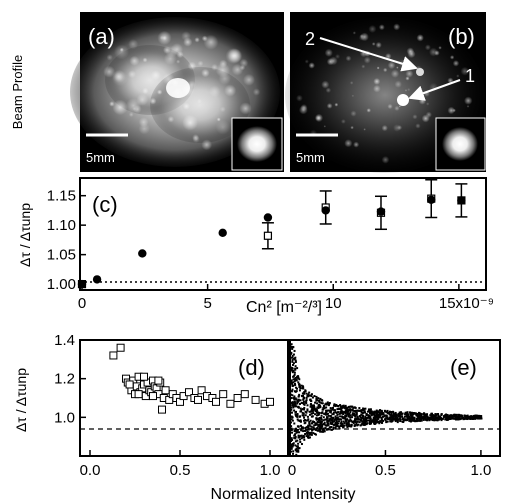 This screenshot has width=509, height=504. Describe the element at coordinates (463, 367) in the screenshot. I see `panel-e-label: (e)` at that location.